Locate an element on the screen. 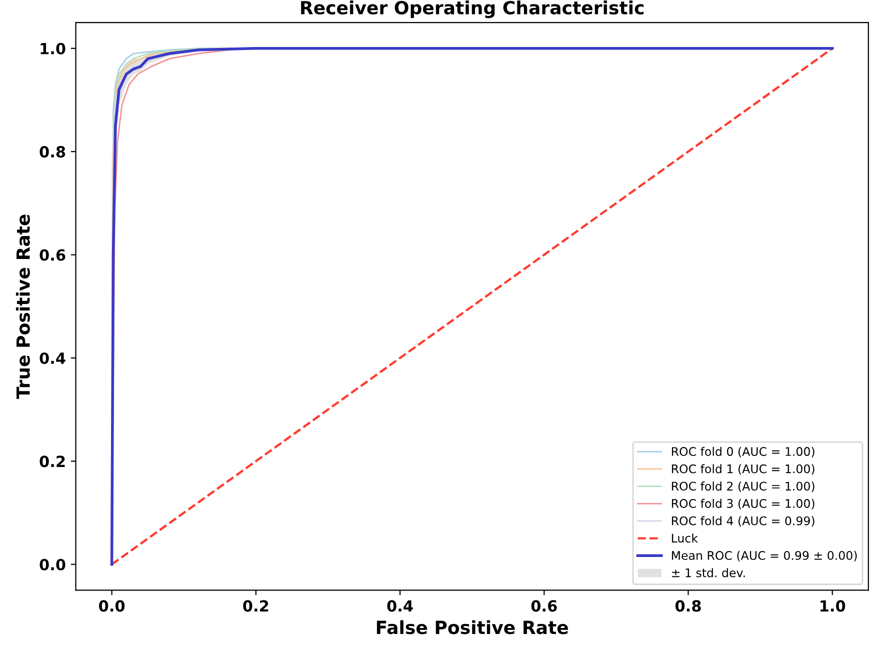  x-tick-label: 0.2 is located at coordinates (255, 606).